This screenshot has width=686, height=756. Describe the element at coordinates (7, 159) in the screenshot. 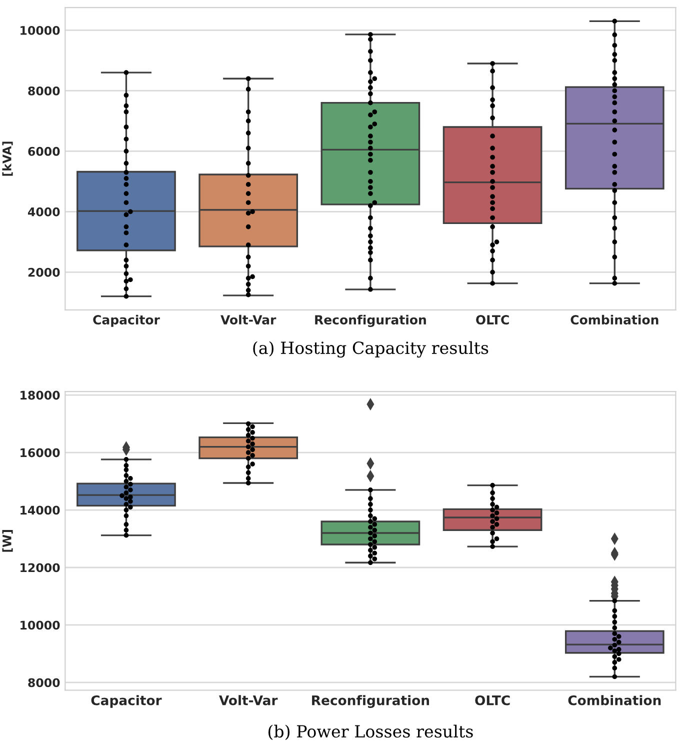

I see `y-axis-title: [kVA]` at that location.